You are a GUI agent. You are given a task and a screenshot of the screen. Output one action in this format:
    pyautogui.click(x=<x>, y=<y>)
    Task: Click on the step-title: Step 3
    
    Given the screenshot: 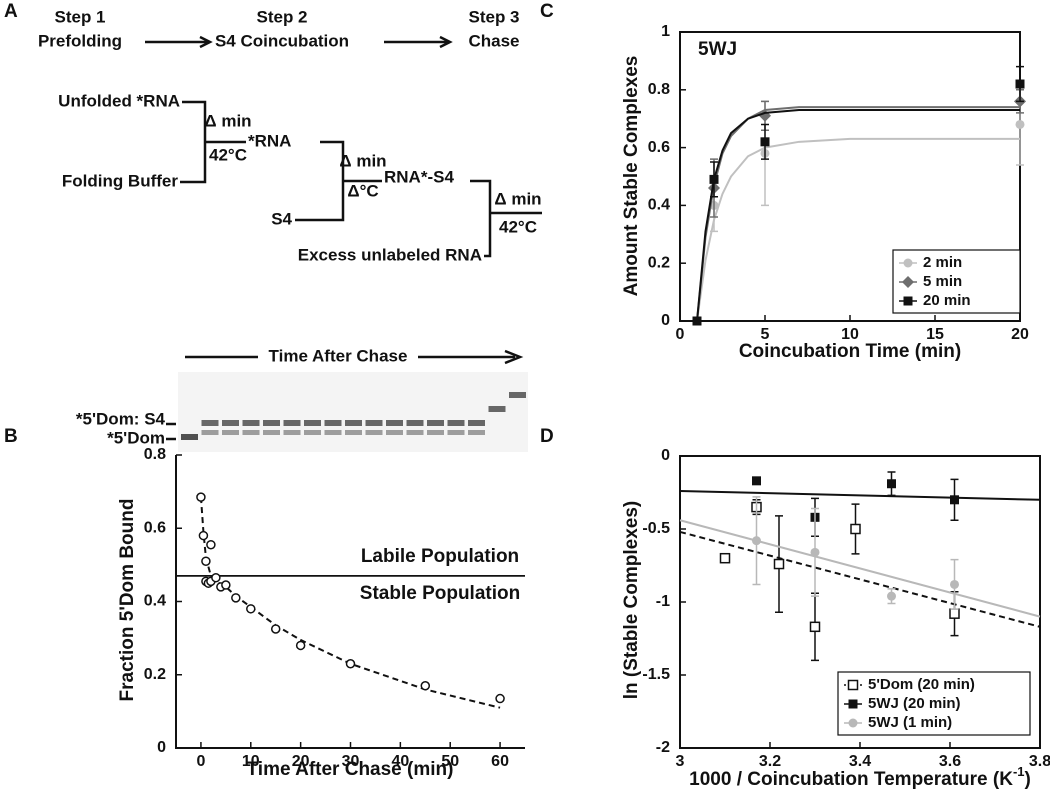 What is the action you would take?
    pyautogui.click(x=493, y=16)
    